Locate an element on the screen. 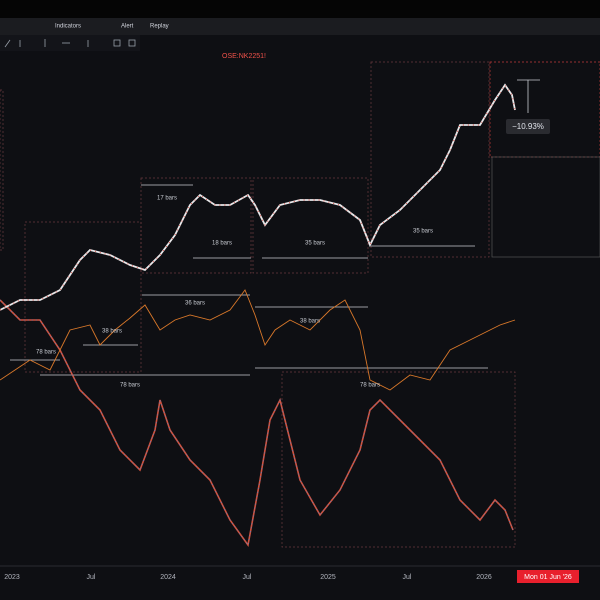  alert-button: Alert is located at coordinates (127, 27).